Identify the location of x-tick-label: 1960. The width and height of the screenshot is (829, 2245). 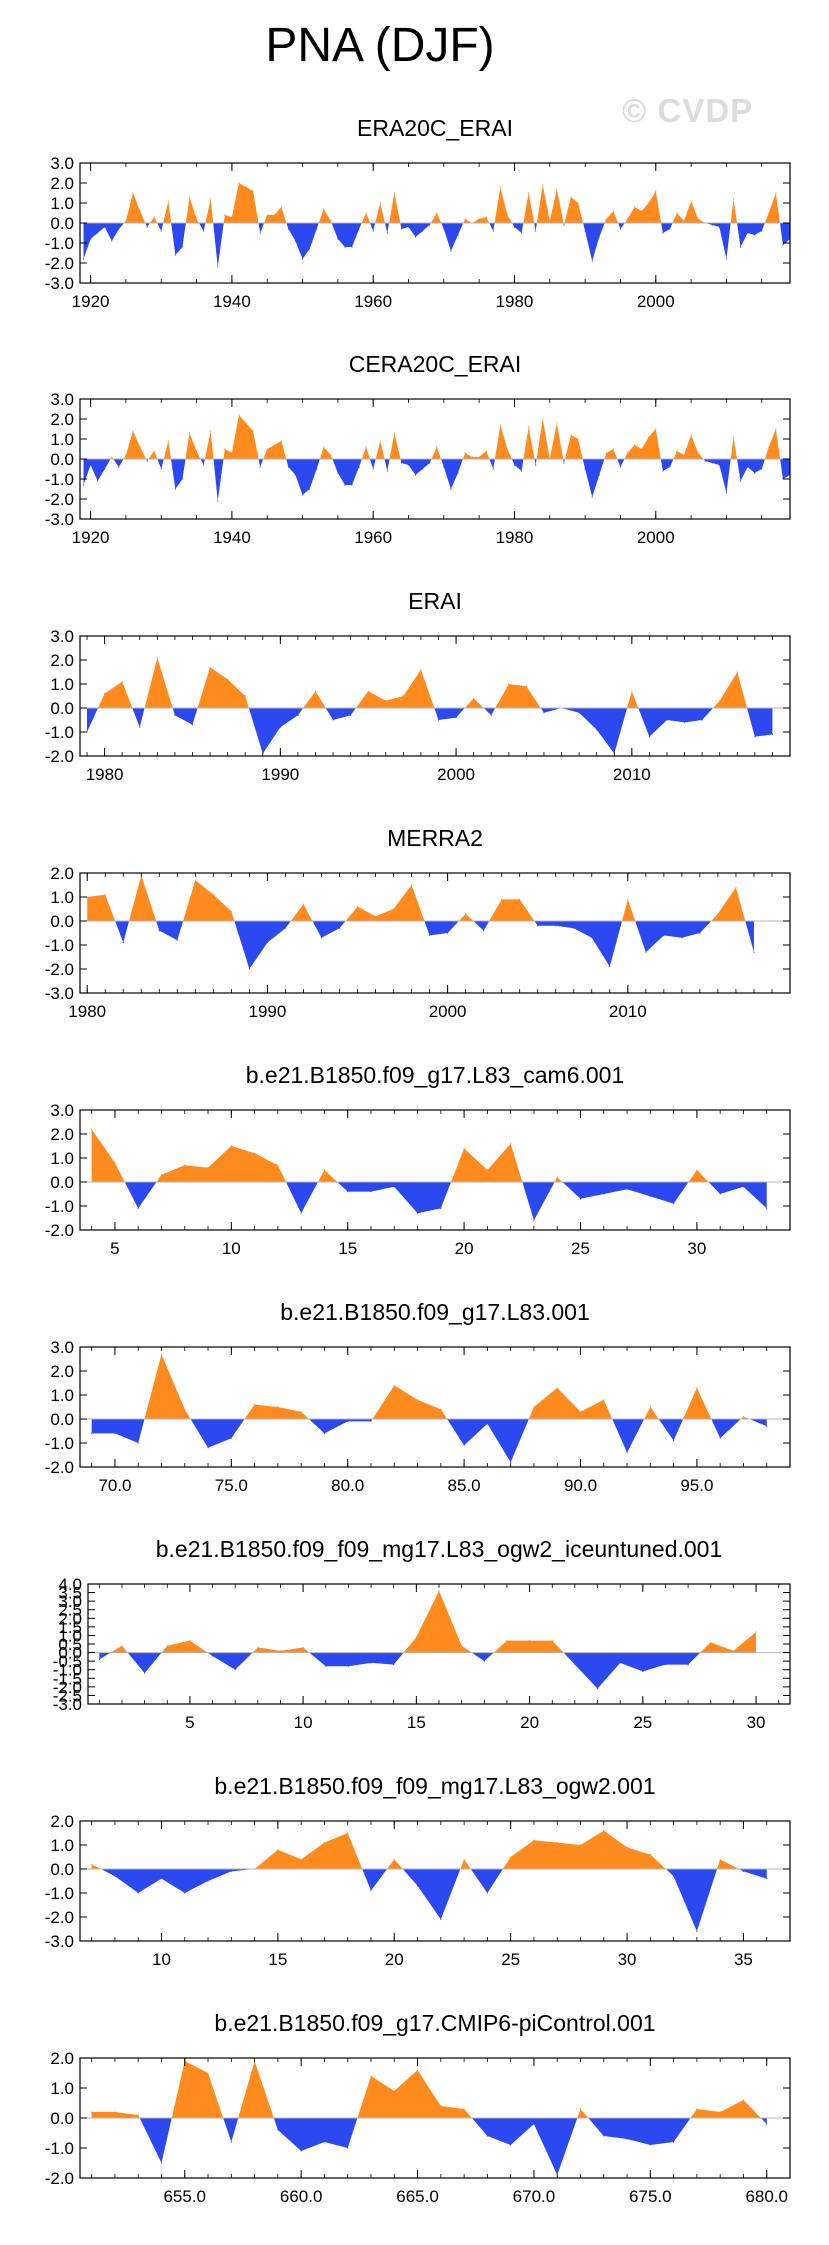
(373, 537).